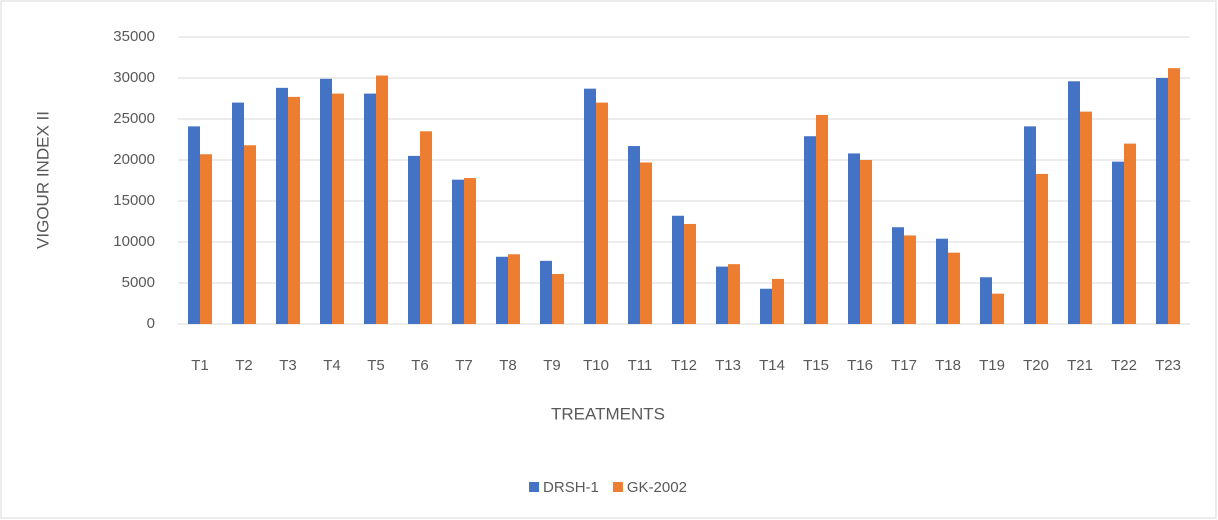 The height and width of the screenshot is (520, 1218). What do you see at coordinates (571, 487) in the screenshot?
I see `legend-label: DRSH-1` at bounding box center [571, 487].